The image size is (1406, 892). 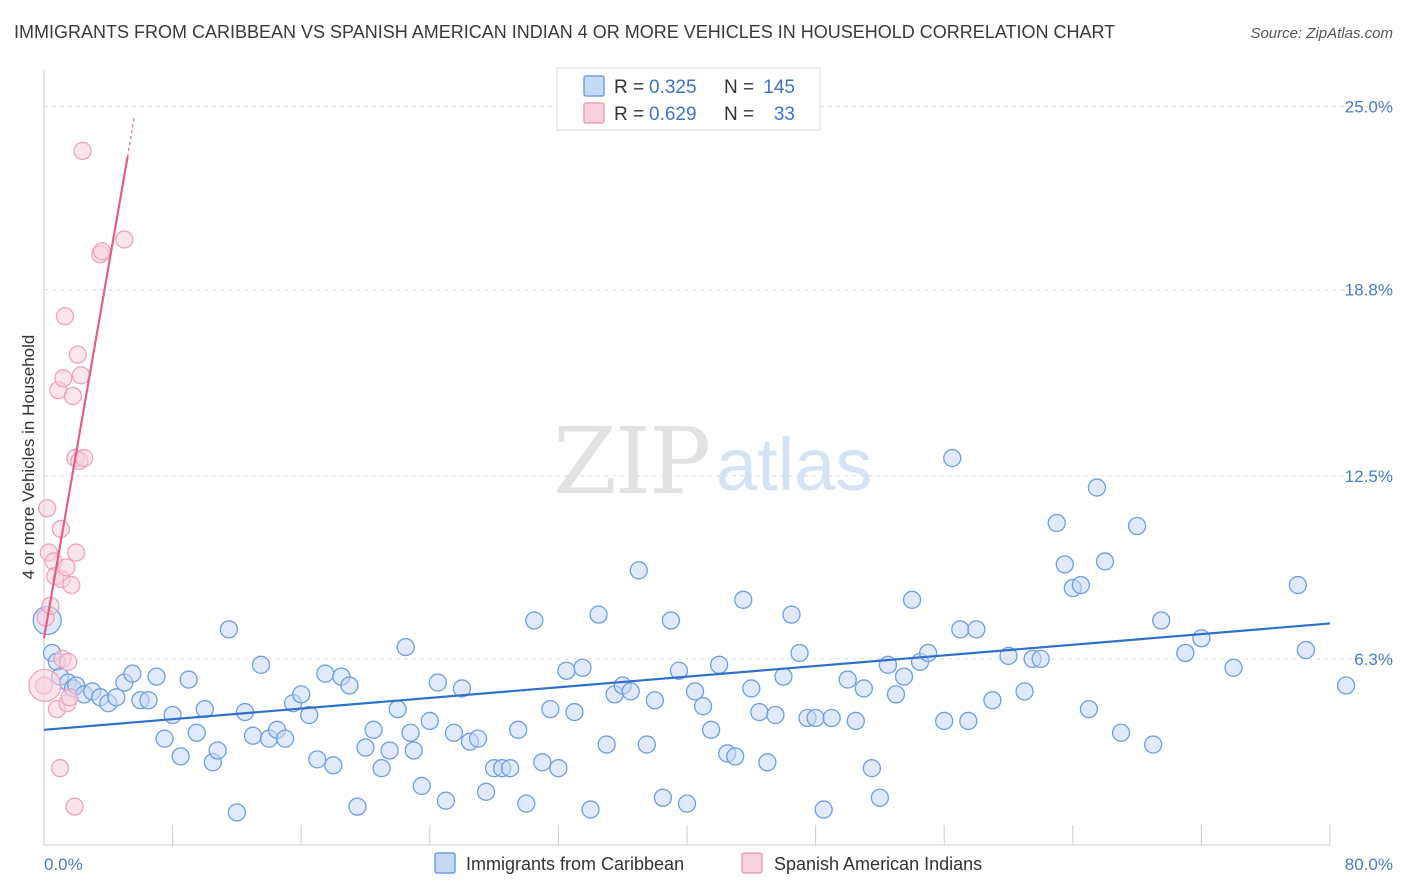 What do you see at coordinates (629, 114) in the screenshot?
I see `stats-legend-r-label-1: R =` at bounding box center [629, 114].